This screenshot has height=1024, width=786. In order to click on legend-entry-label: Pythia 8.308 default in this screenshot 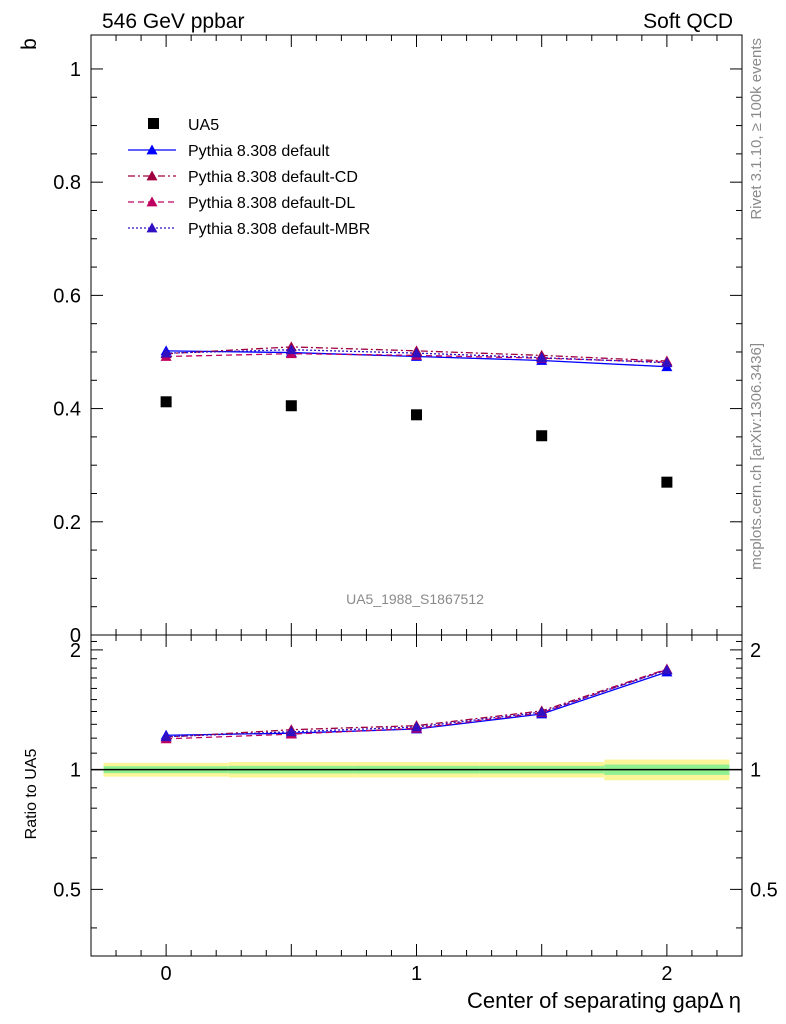, I will do `click(259, 151)`.